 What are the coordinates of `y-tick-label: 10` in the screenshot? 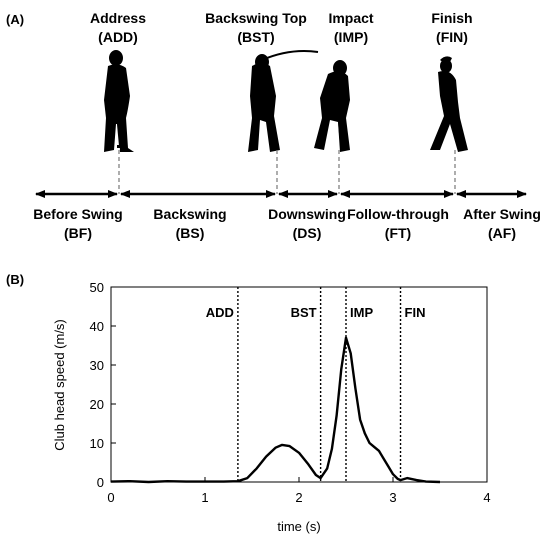 It's located at (97, 443).